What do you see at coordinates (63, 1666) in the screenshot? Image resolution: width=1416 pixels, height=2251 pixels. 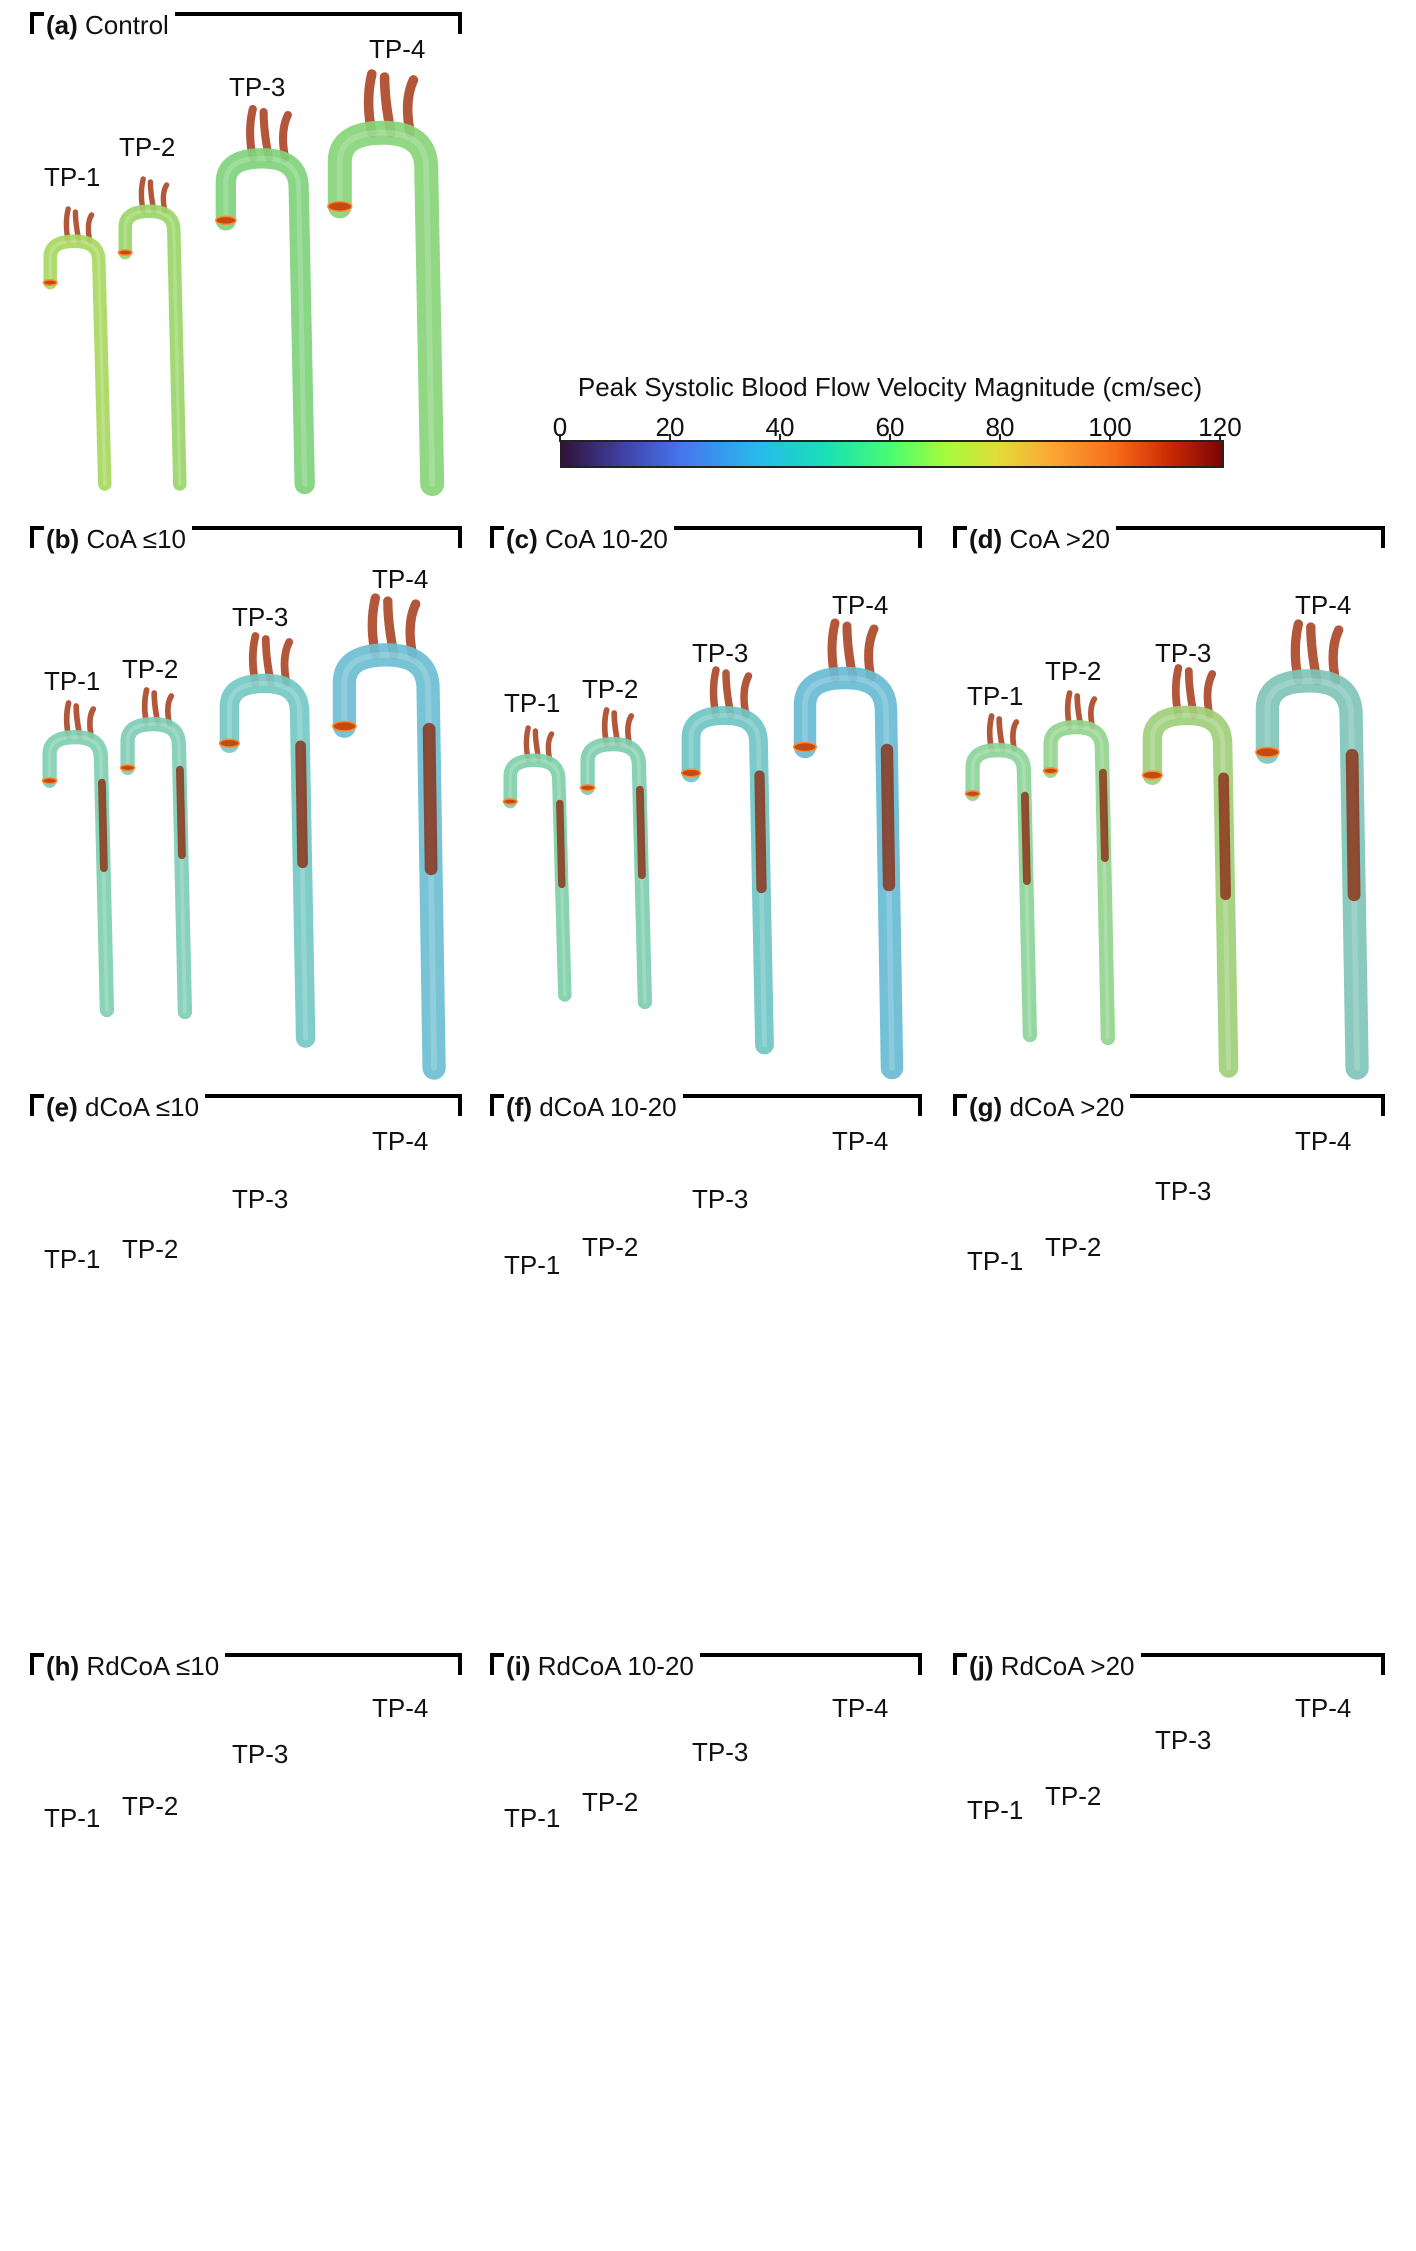 I see `panel-letter: (h)` at bounding box center [63, 1666].